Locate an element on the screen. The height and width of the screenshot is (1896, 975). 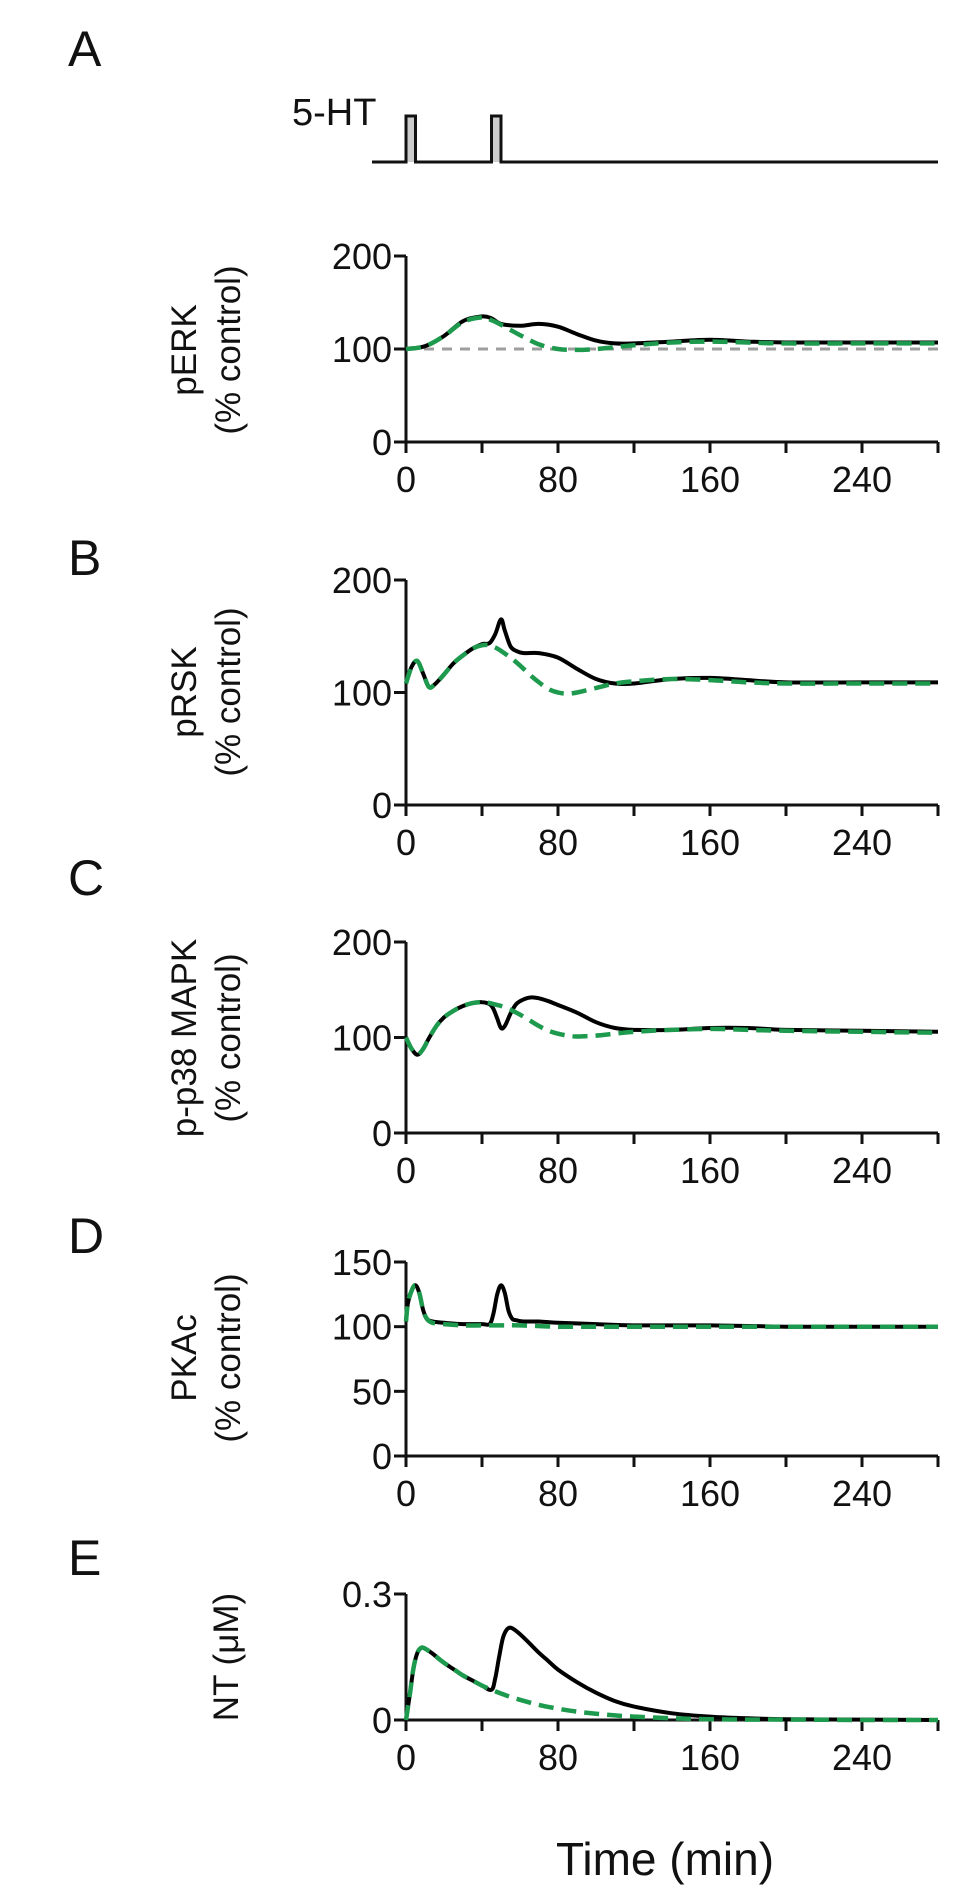
y-axis-label: pERK is located at coordinates (184, 349).